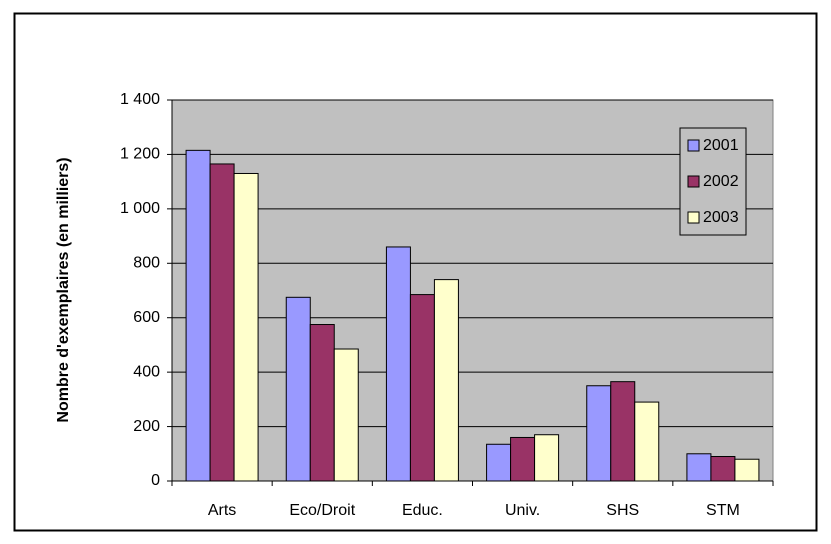 This screenshot has height=544, width=831. Describe the element at coordinates (222, 510) in the screenshot. I see `x-tick-label: Arts` at that location.